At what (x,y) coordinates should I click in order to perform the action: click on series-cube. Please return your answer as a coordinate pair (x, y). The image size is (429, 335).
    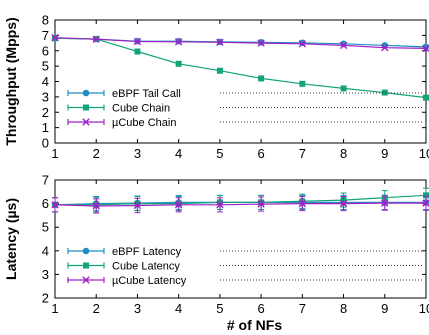
    Looking at the image, I should click on (240, 200).